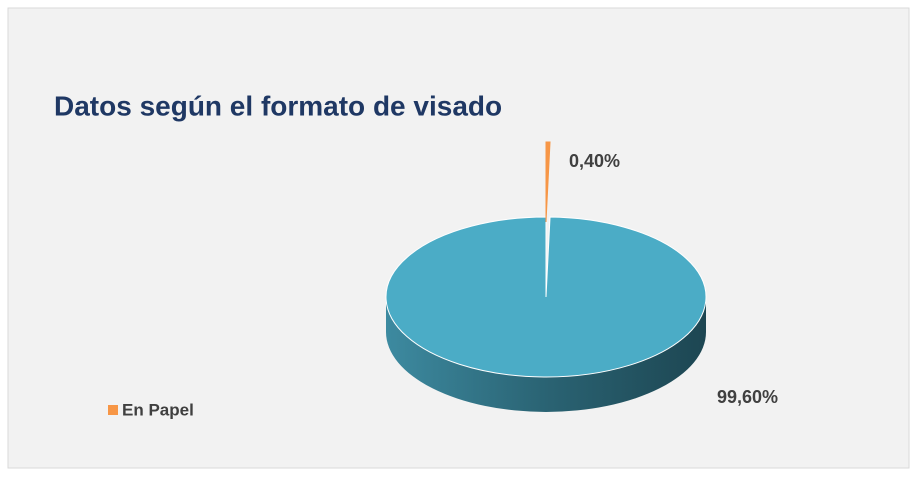 Image resolution: width=917 pixels, height=491 pixels. What do you see at coordinates (278, 105) in the screenshot?
I see `chart-title: Datos según el formato de visado` at bounding box center [278, 105].